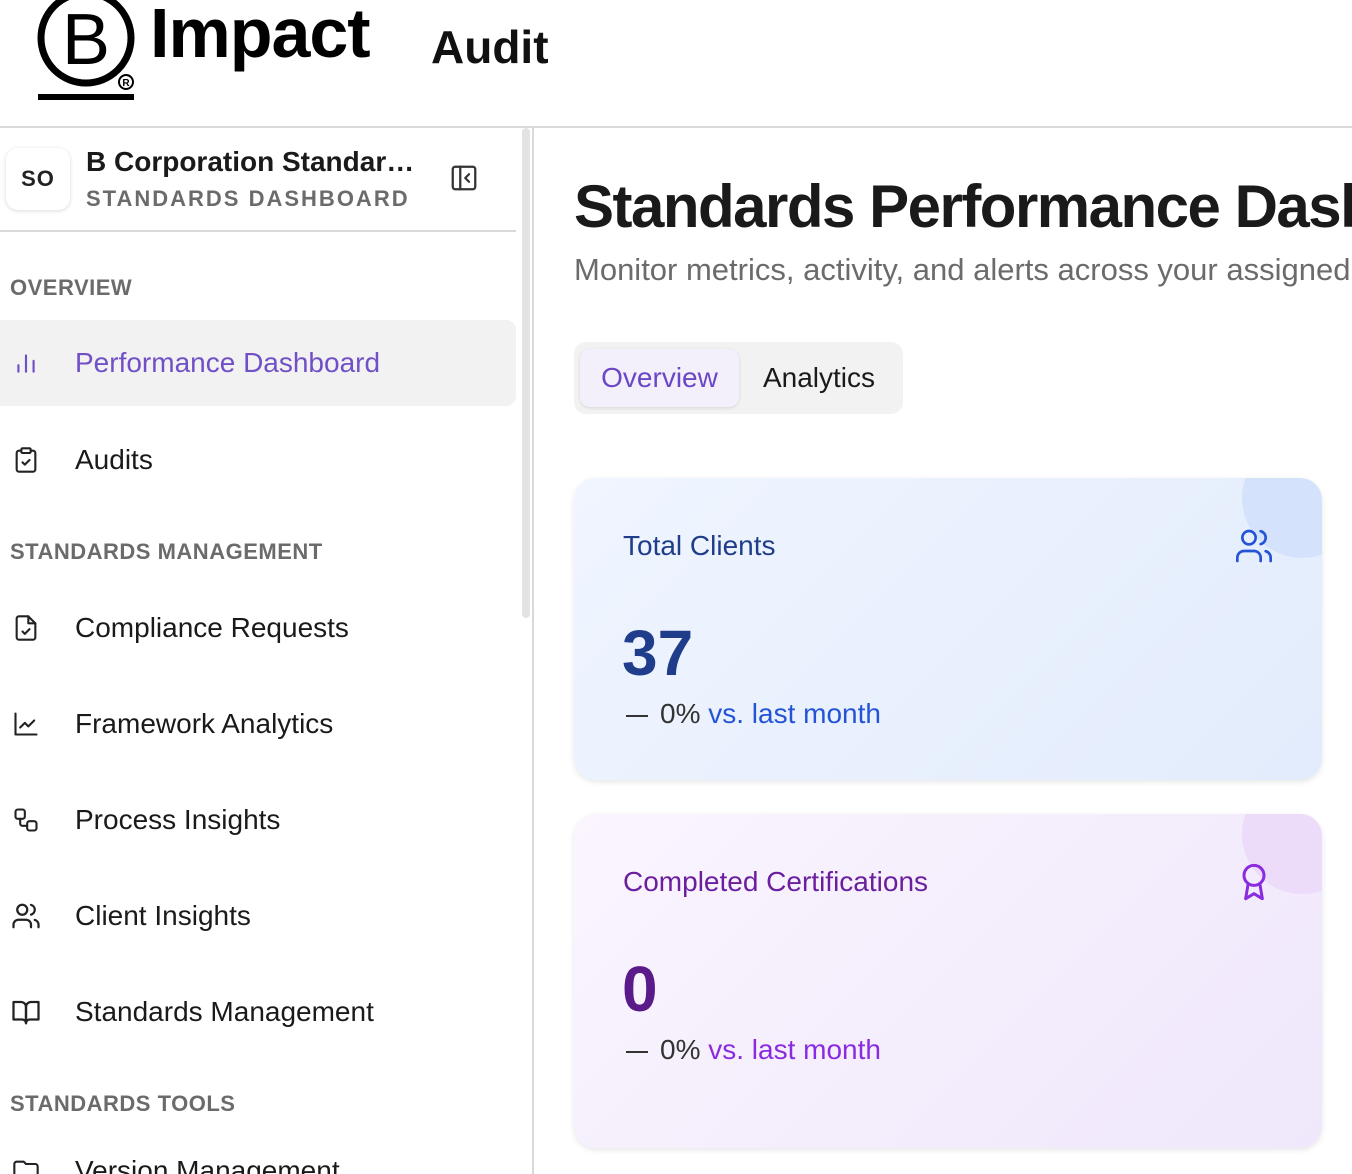 This screenshot has height=1174, width=1352. What do you see at coordinates (178, 819) in the screenshot?
I see `sidebar-item-label: Process Insights` at bounding box center [178, 819].